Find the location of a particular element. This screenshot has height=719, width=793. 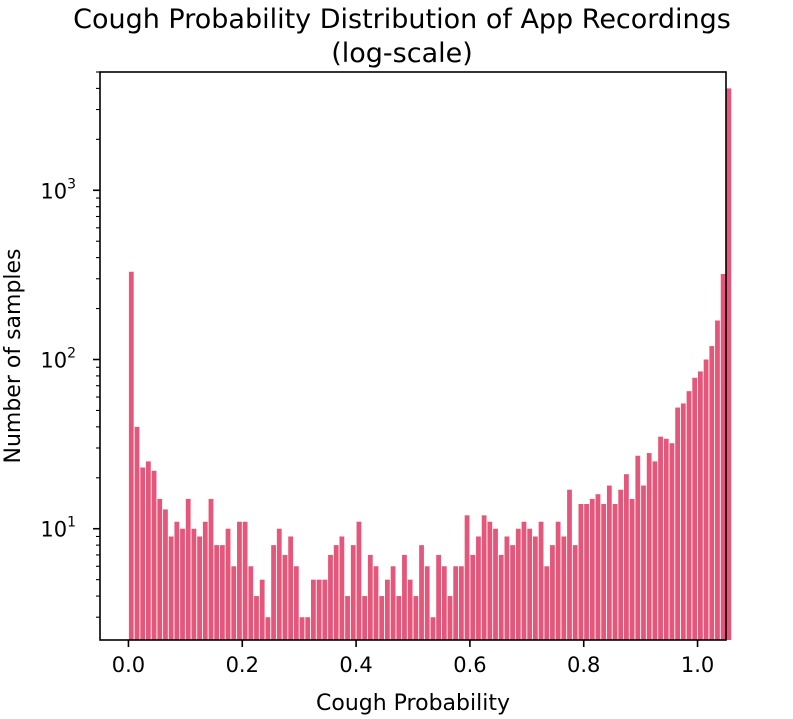

x-axis-ticks: 0.0 0.2 0.4 0.6 0.8 1.0 is located at coordinates (413, 658).